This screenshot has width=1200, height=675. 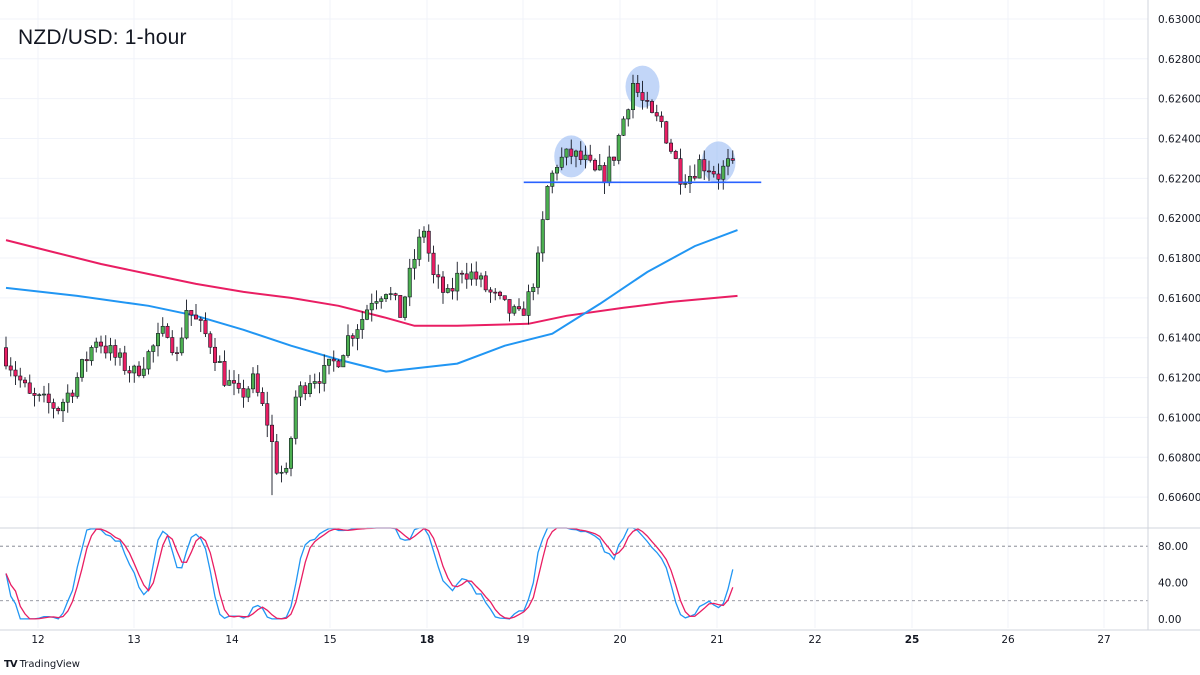 What do you see at coordinates (329, 640) in the screenshot?
I see `time-tick-label: 15` at bounding box center [329, 640].